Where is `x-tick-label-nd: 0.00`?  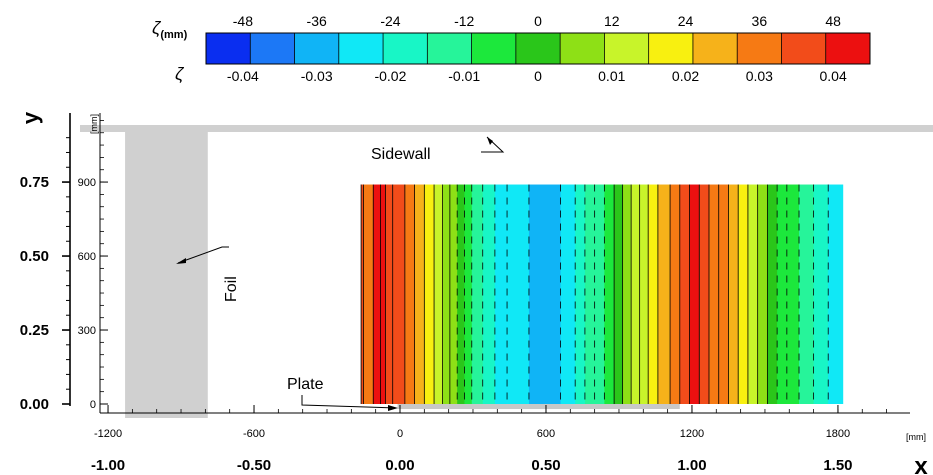 x-tick-label-nd: 0.00 is located at coordinates (399, 465).